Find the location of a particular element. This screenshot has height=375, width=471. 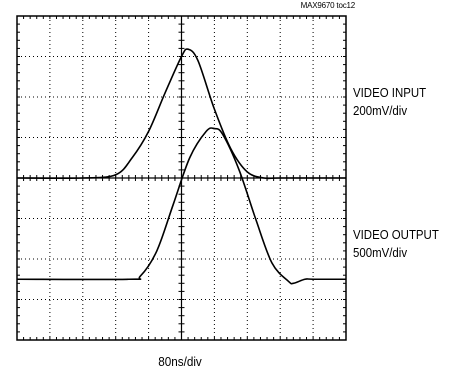

output-name: VIDEO OUTPUT is located at coordinates (396, 234).